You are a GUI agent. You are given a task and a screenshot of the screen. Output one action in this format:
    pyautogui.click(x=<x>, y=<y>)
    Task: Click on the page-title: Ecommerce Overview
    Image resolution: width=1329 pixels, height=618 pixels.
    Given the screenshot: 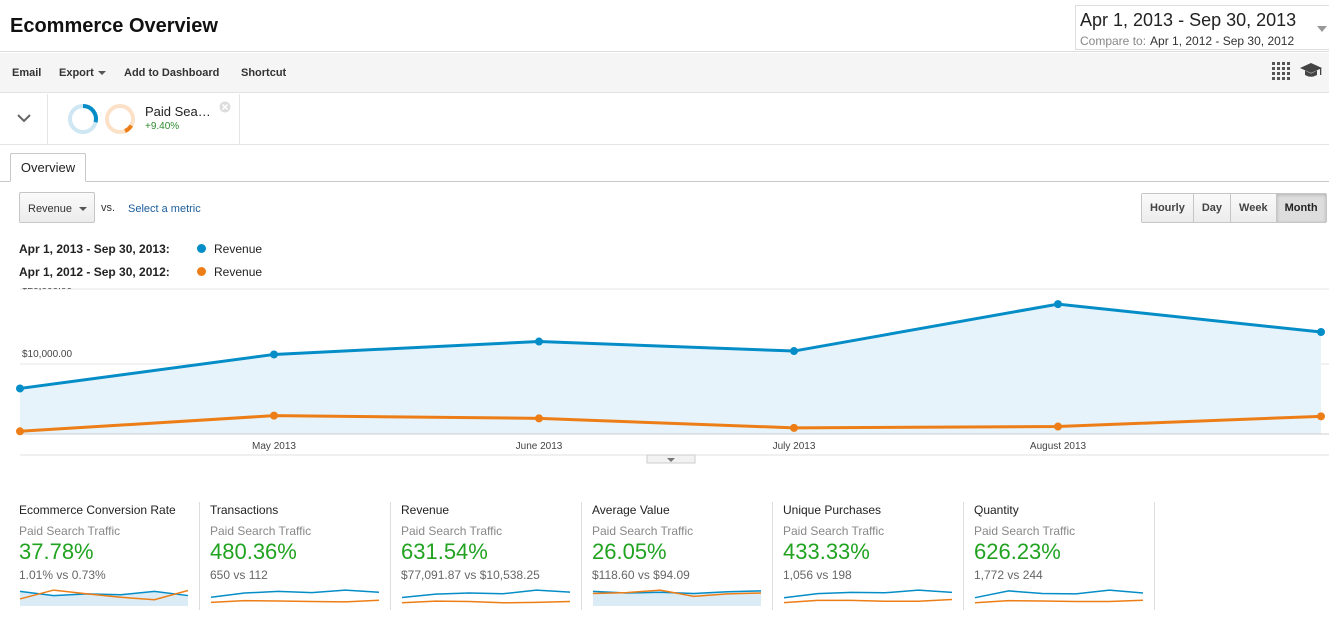 What is the action you would take?
    pyautogui.click(x=114, y=26)
    